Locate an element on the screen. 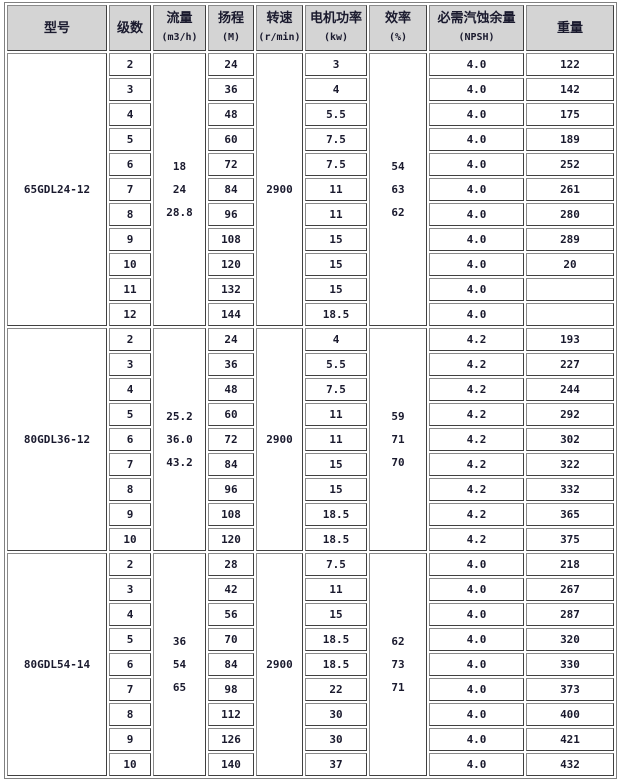 The height and width of the screenshot is (779, 632). motor-power-cell: 18.5 is located at coordinates (336, 514).